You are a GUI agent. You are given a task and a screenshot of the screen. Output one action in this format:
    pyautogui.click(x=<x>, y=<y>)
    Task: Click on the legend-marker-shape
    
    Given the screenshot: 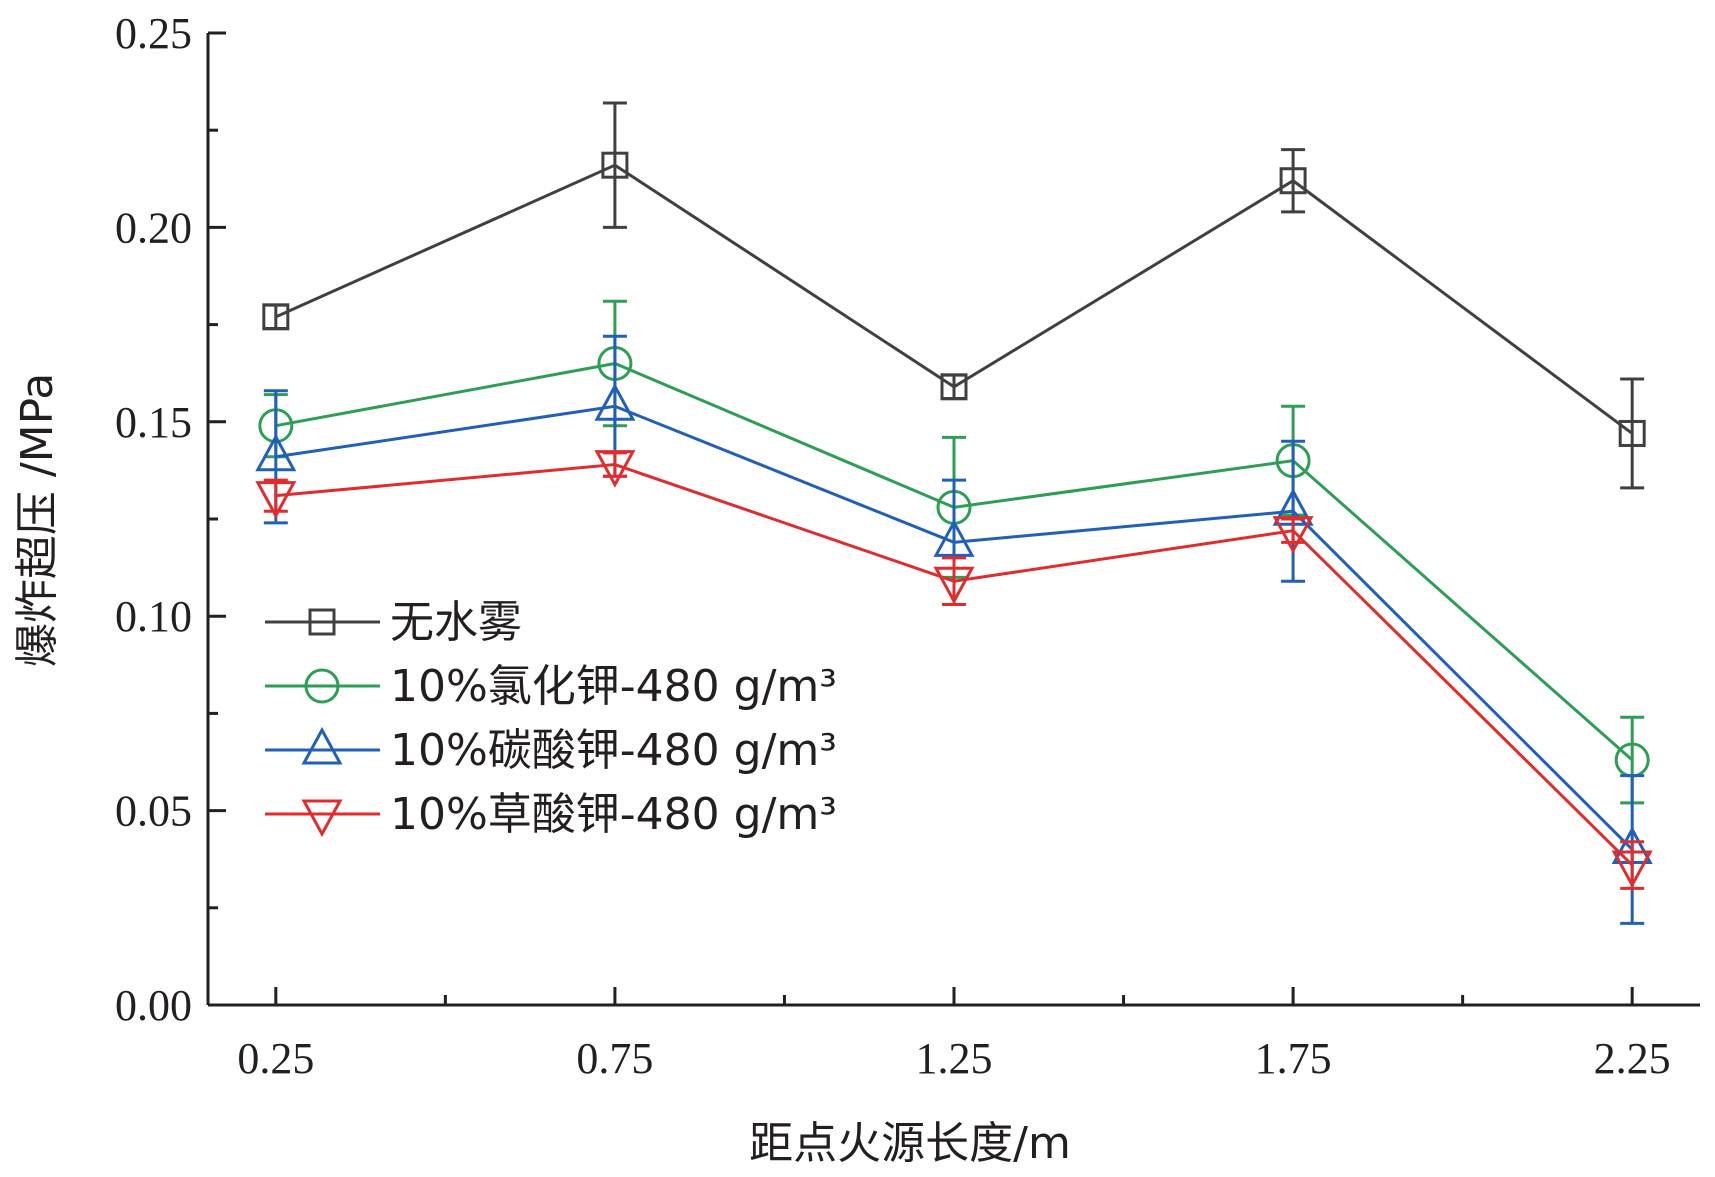 What is the action you would take?
    pyautogui.click(x=322, y=622)
    